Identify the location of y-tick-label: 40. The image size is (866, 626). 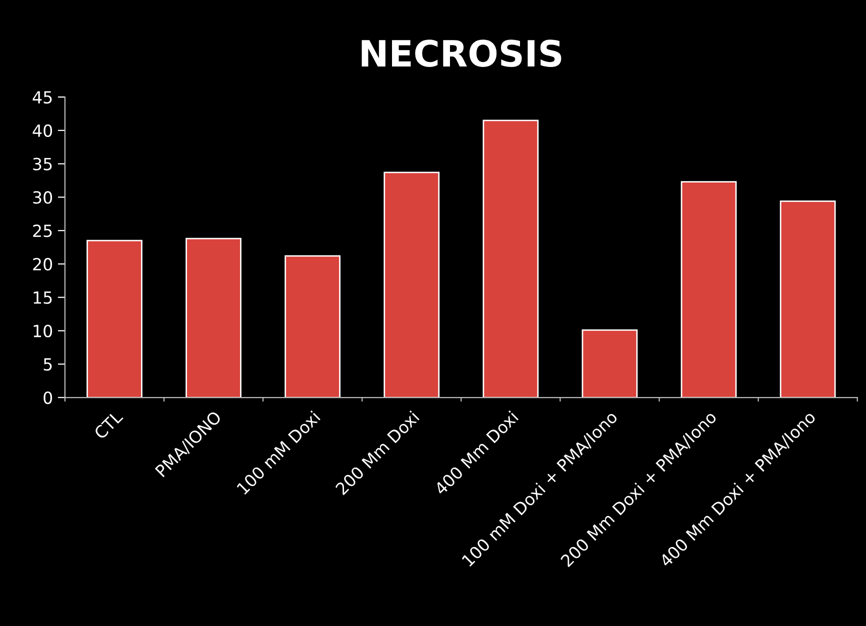
(42, 130).